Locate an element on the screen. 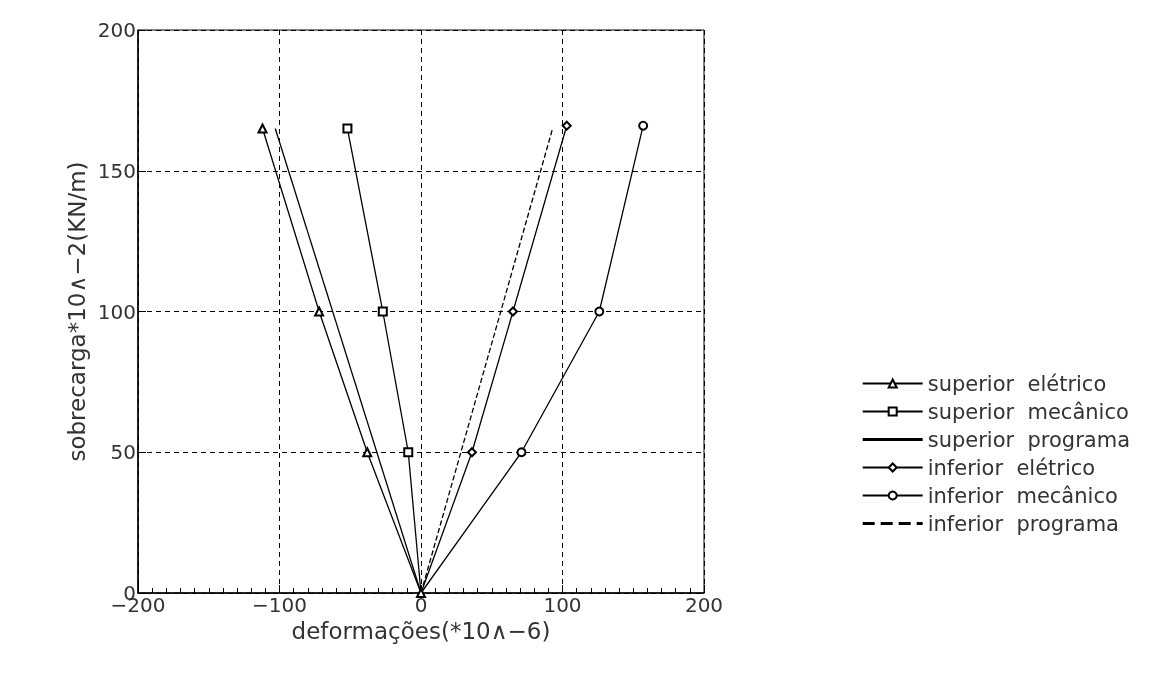  x-tick-label: −100 is located at coordinates (279, 605).